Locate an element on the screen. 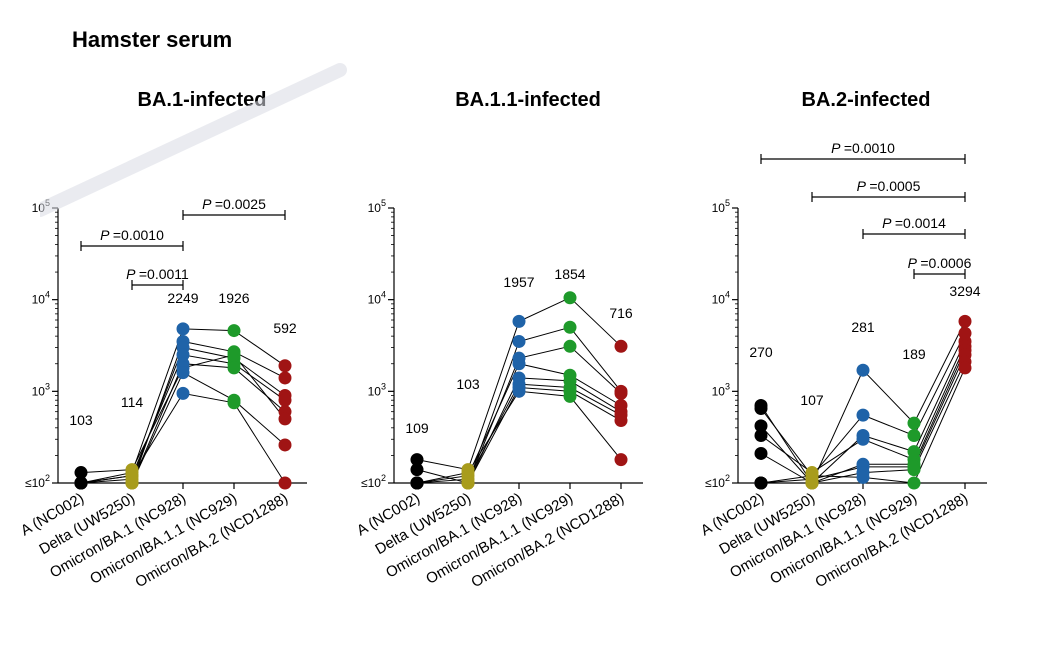 The image size is (1062, 668). figure-title: Hamster serum is located at coordinates (152, 39).